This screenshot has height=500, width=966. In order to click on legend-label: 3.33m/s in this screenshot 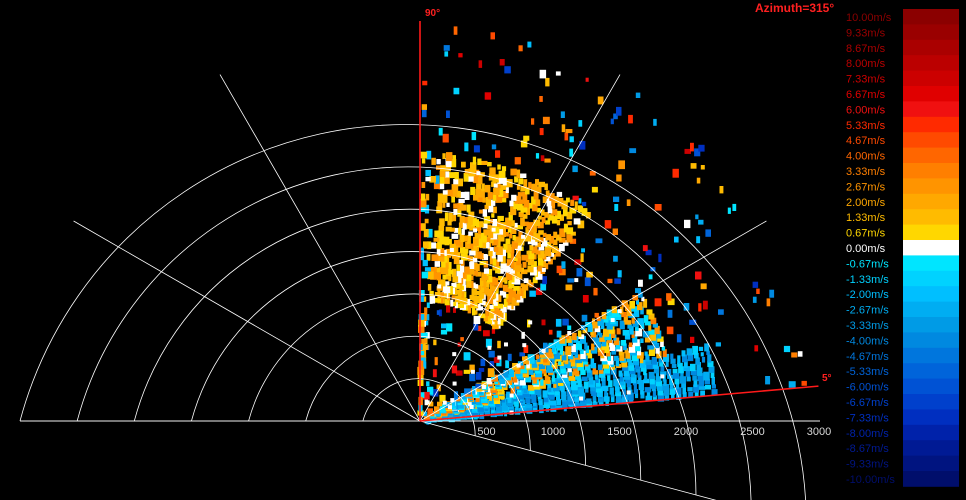, I will do `click(866, 172)`.